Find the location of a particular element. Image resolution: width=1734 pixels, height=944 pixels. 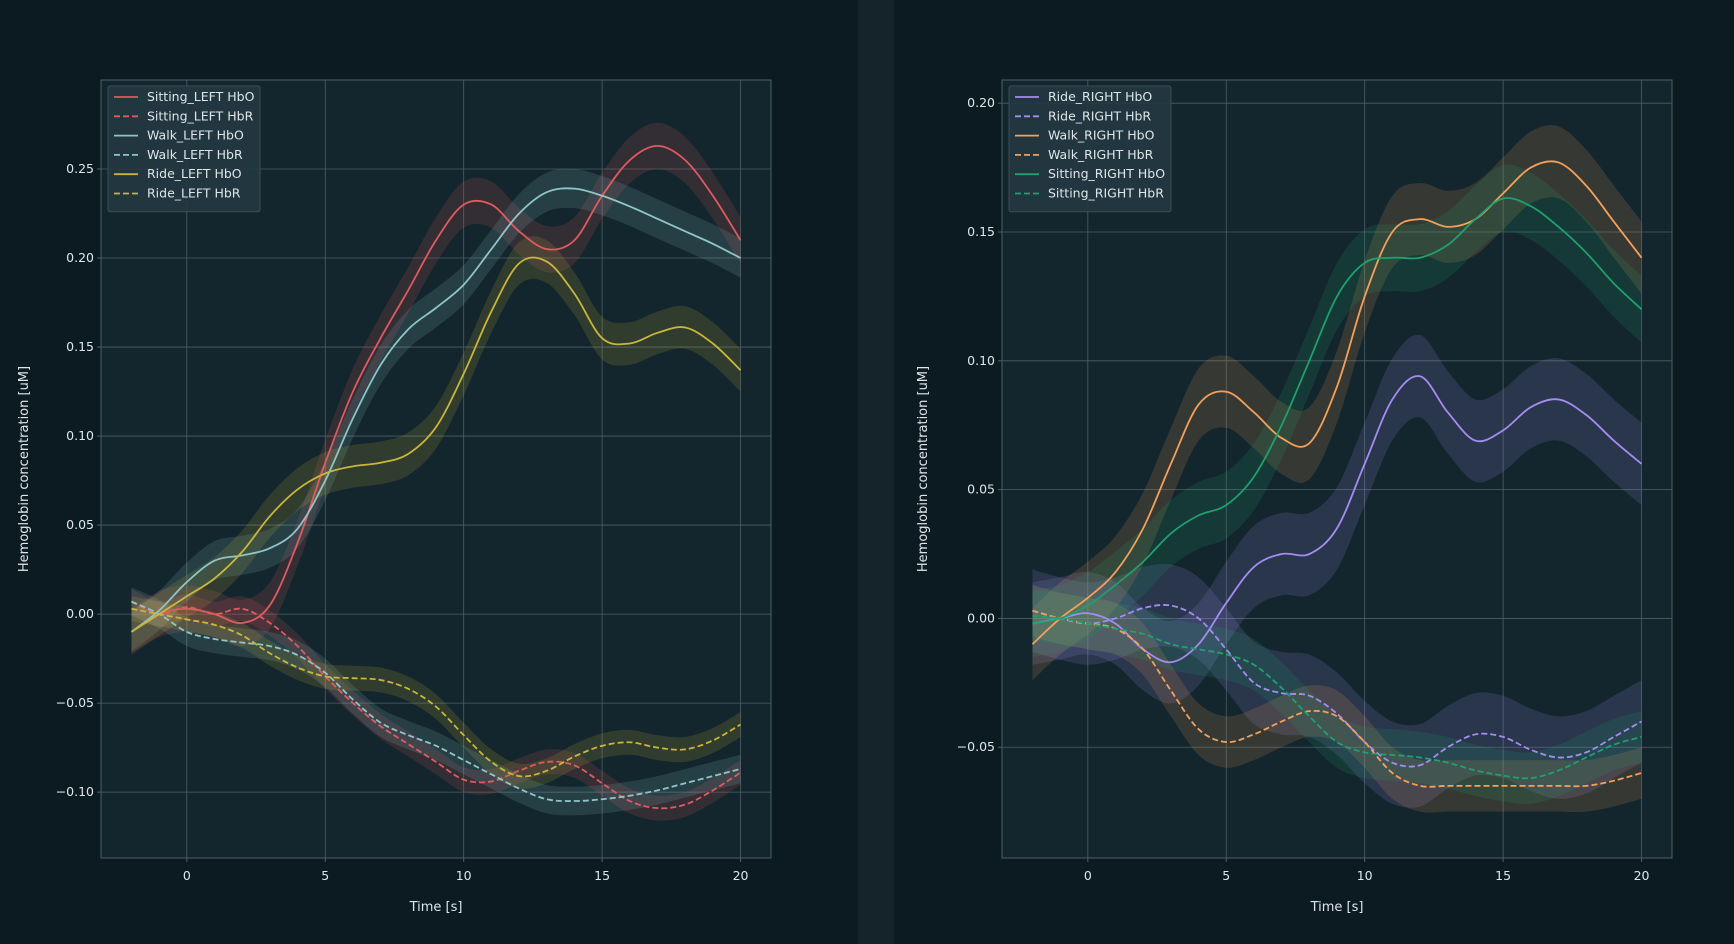

right-xtick-label: 0 is located at coordinates (1088, 875).